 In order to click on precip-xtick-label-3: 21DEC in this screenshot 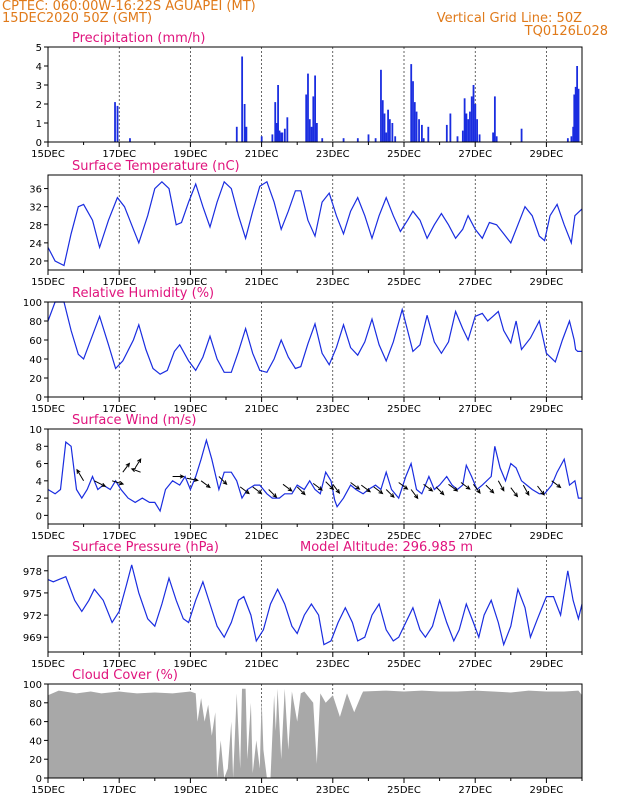, I will do `click(262, 154)`.